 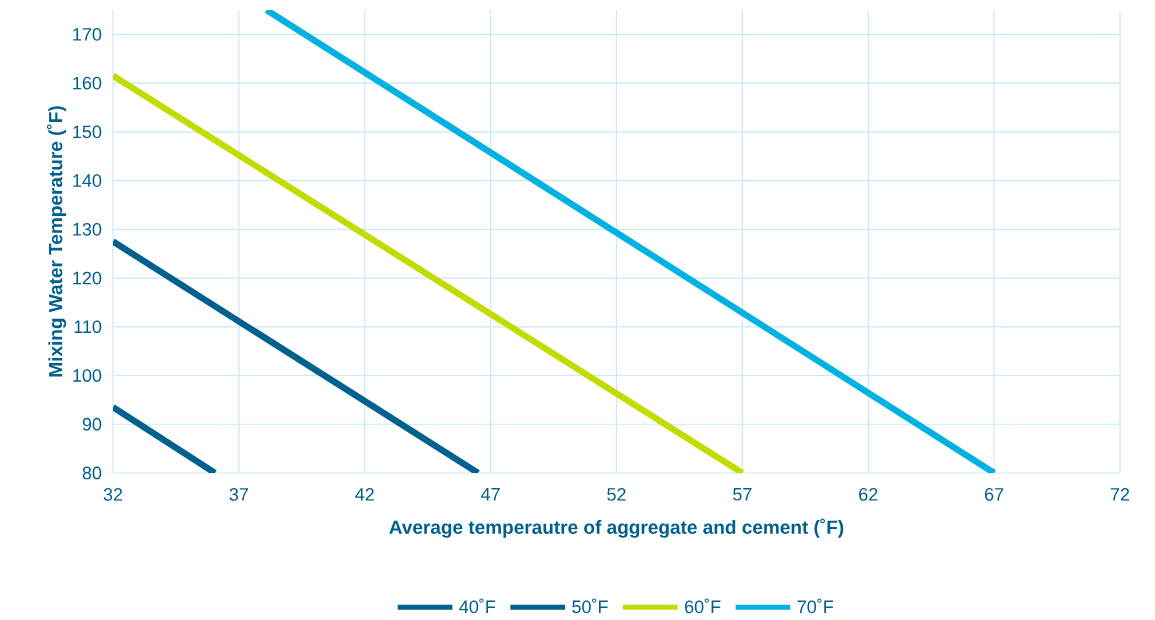 What do you see at coordinates (87, 132) in the screenshot?
I see `y-tick-label: 150` at bounding box center [87, 132].